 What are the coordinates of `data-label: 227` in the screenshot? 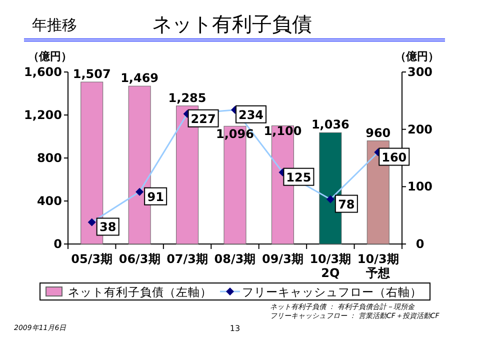 It's located at (203, 119).